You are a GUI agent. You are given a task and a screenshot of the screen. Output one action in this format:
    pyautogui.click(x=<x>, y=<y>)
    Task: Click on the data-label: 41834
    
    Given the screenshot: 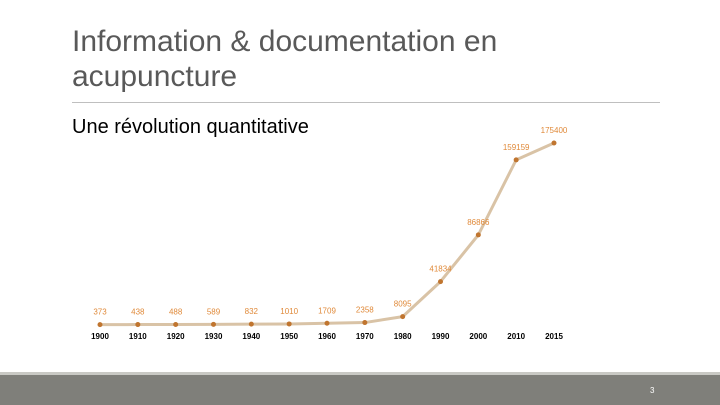 What is the action you would take?
    pyautogui.click(x=440, y=269)
    